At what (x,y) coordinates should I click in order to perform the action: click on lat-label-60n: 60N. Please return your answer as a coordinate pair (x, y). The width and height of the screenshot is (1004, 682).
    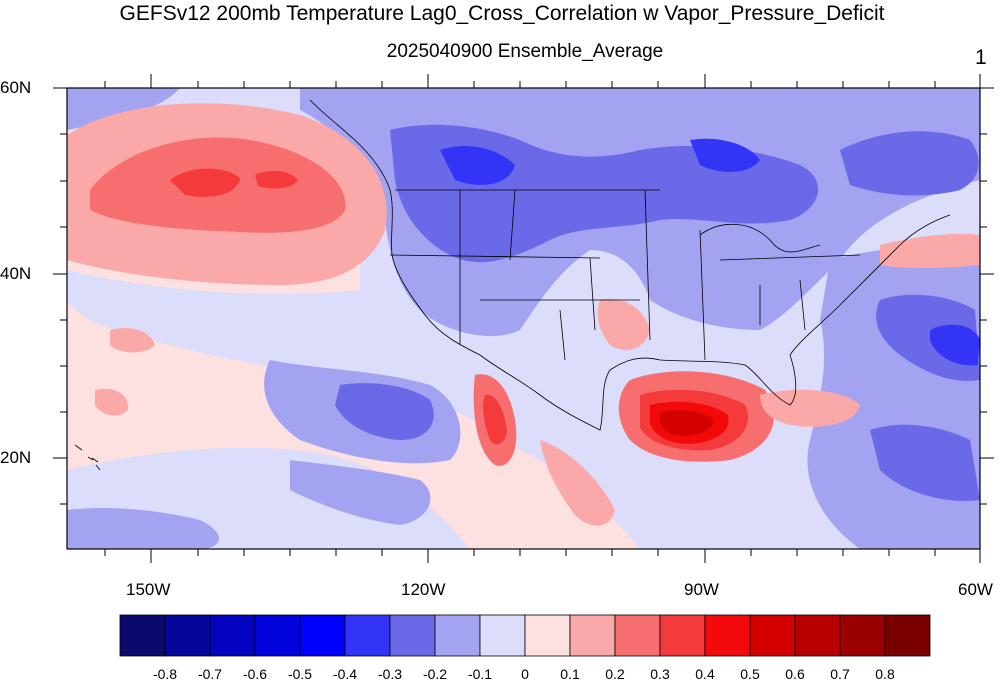
    Looking at the image, I should click on (16, 87).